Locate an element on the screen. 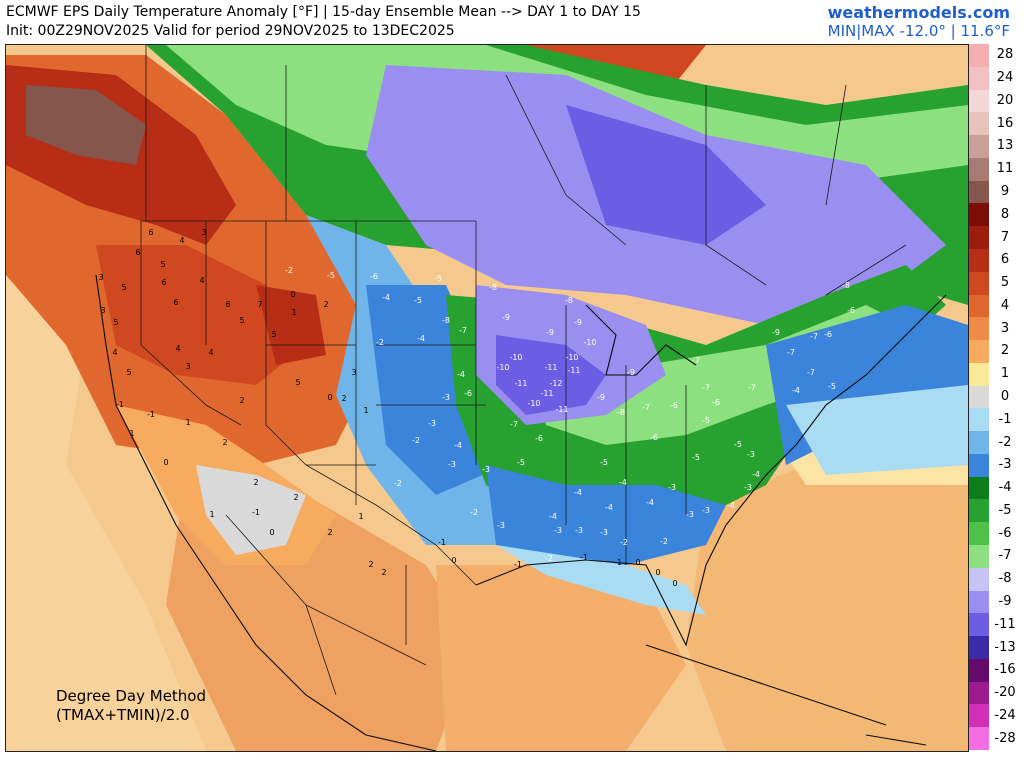 This screenshot has width=1024, height=768. anomaly-value-label: 7 is located at coordinates (259, 304).